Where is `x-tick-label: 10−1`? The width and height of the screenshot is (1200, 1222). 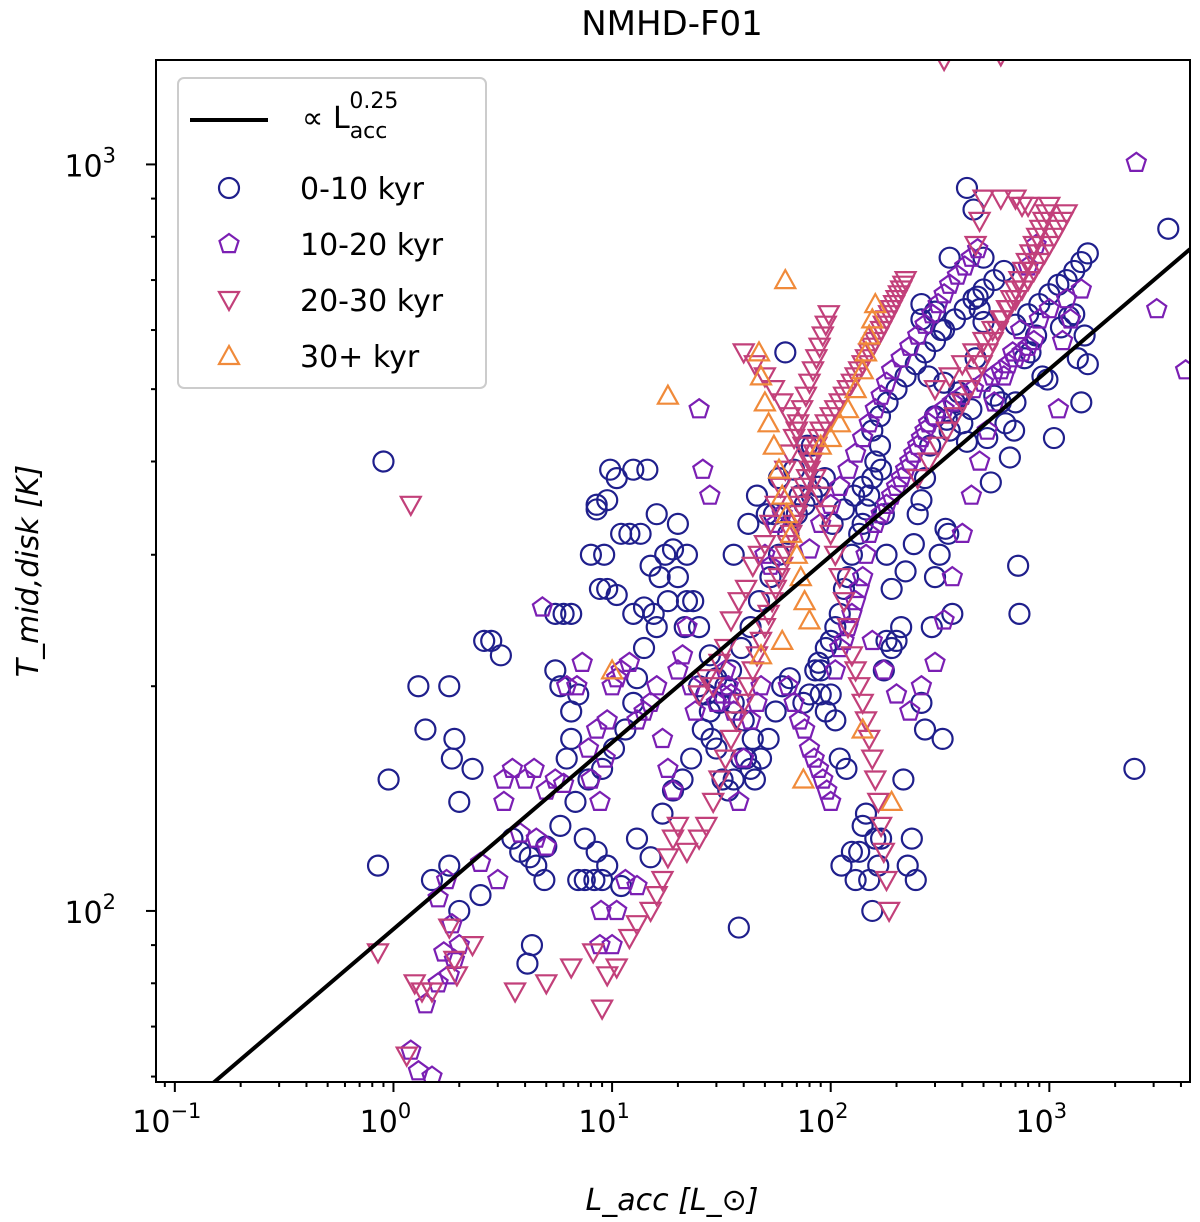
x-tick-label: 10−1 is located at coordinates (166, 1119).